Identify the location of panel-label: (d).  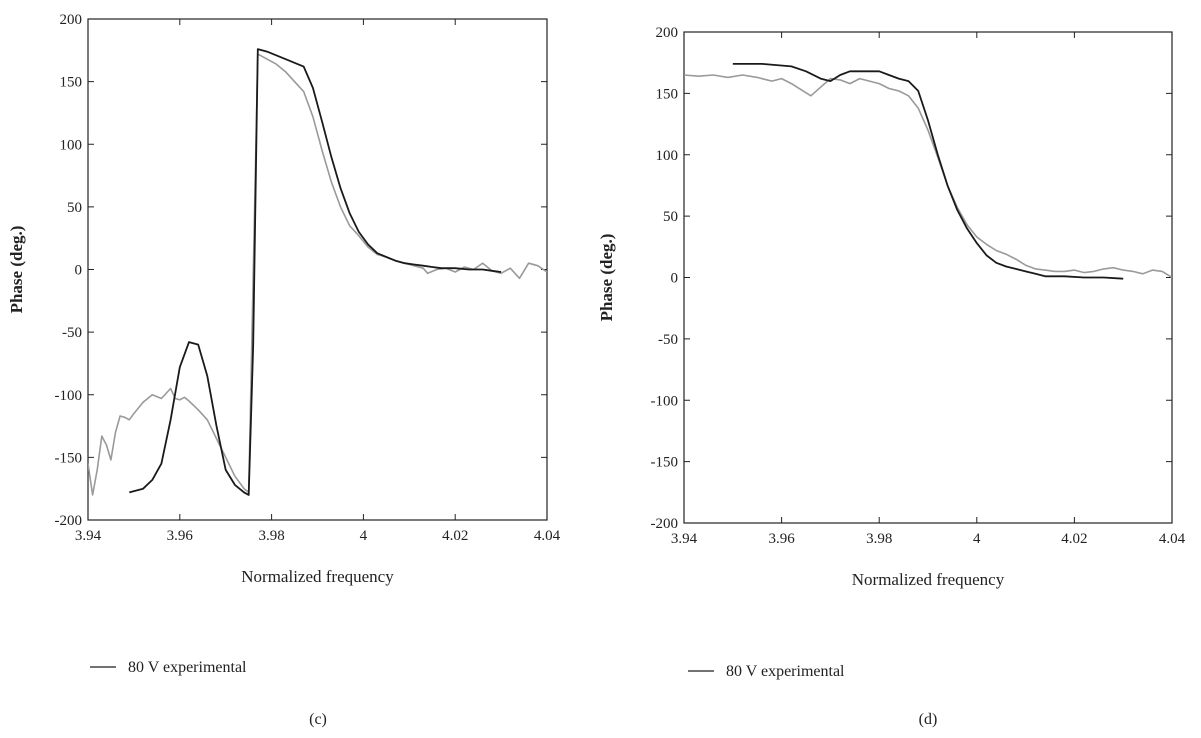
(928, 719).